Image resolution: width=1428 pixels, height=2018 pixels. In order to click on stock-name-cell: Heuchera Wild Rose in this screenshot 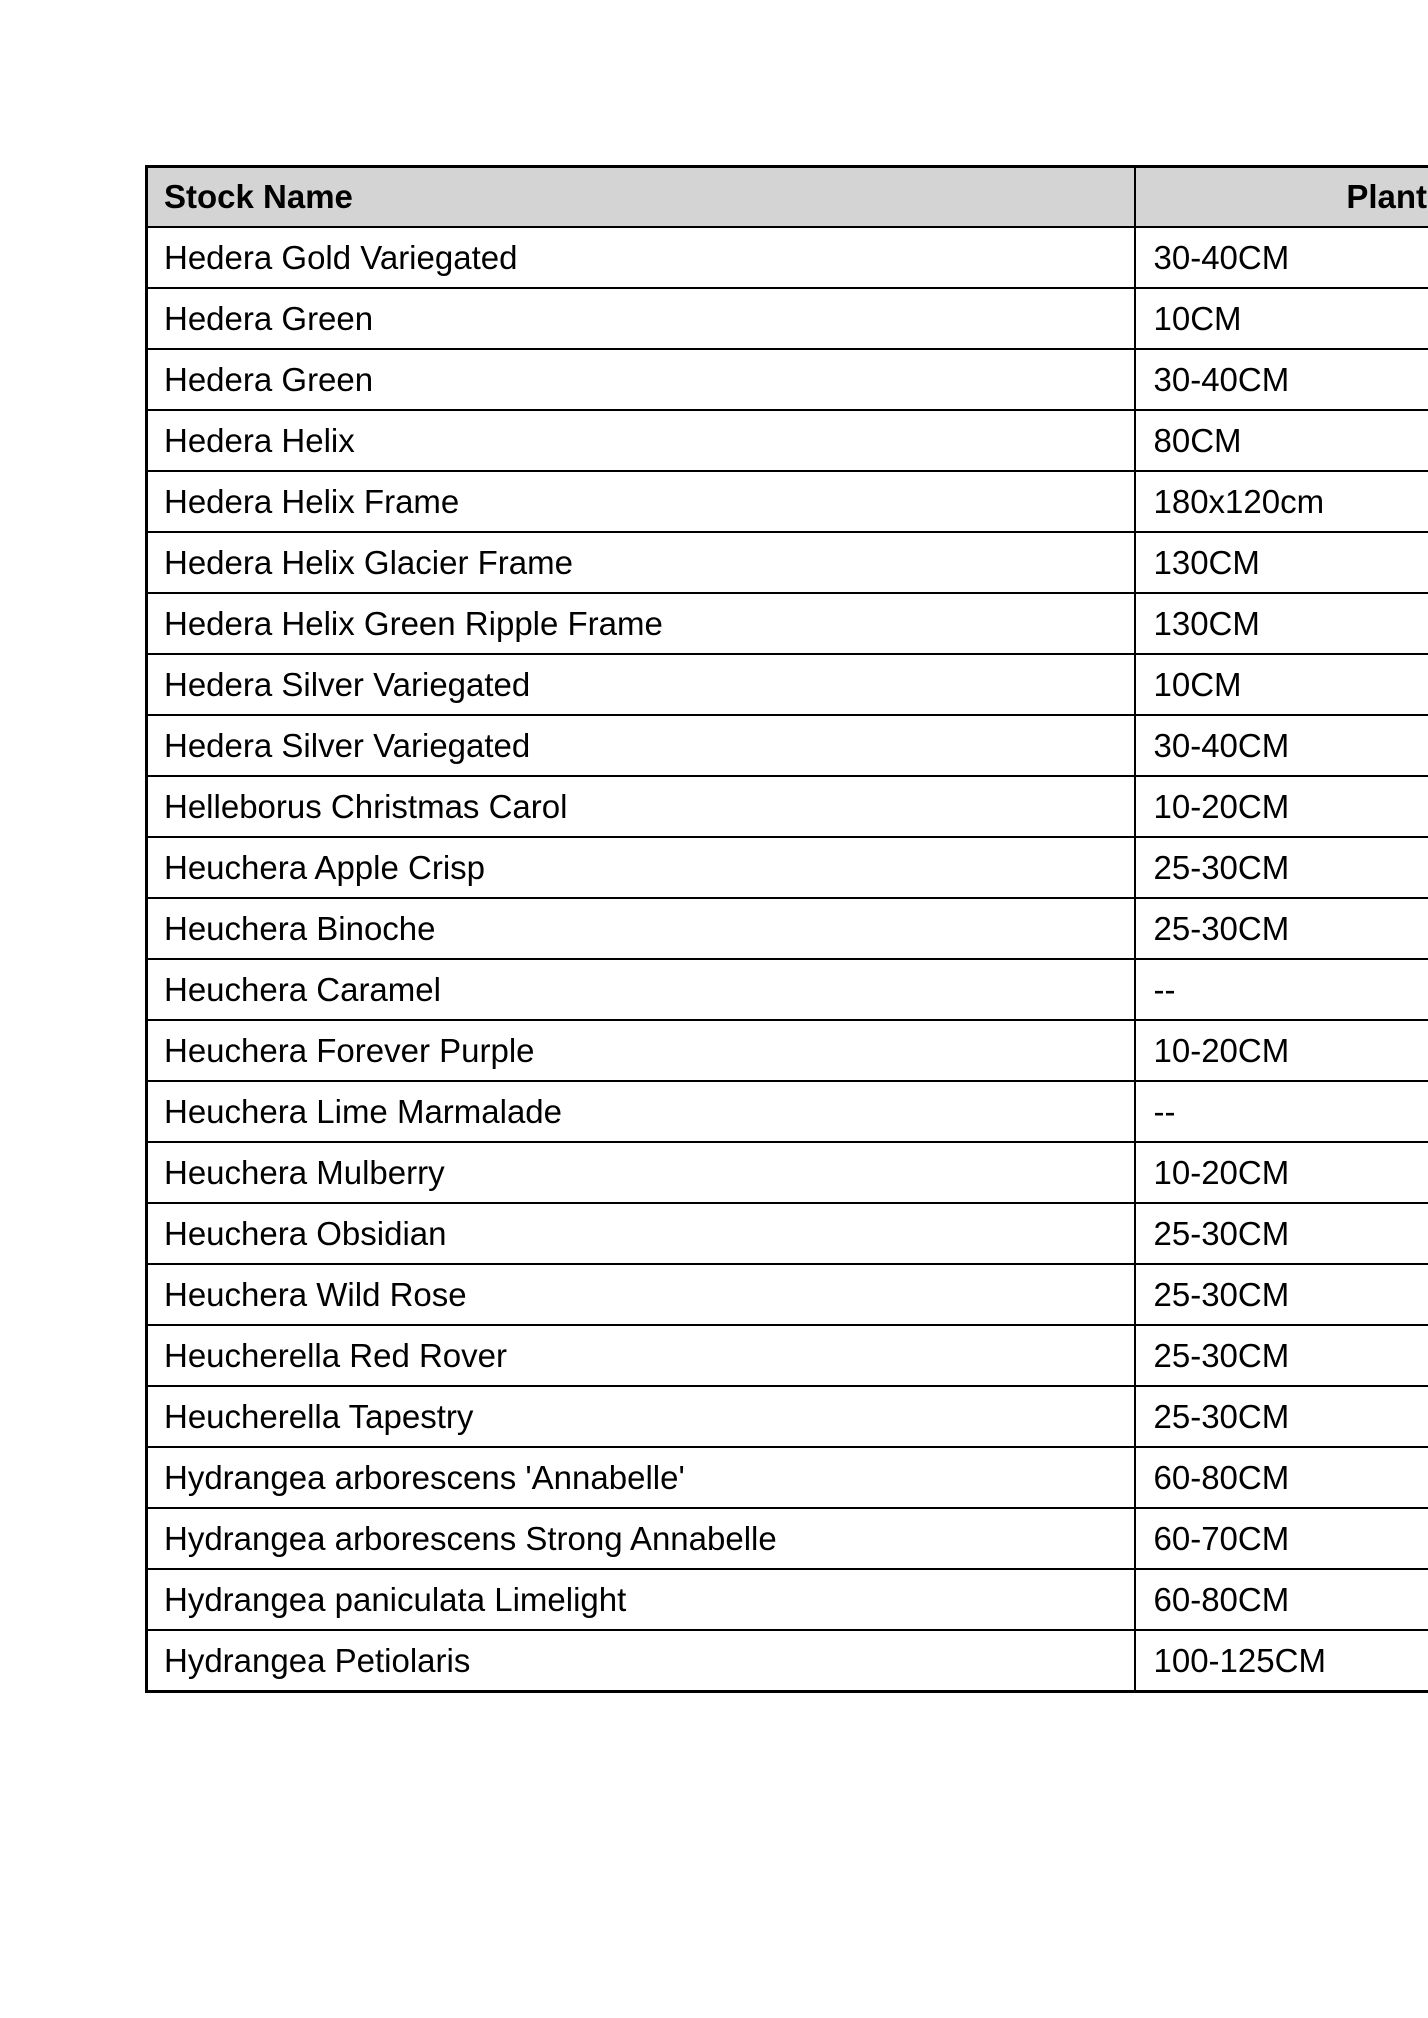, I will do `click(640, 1294)`.